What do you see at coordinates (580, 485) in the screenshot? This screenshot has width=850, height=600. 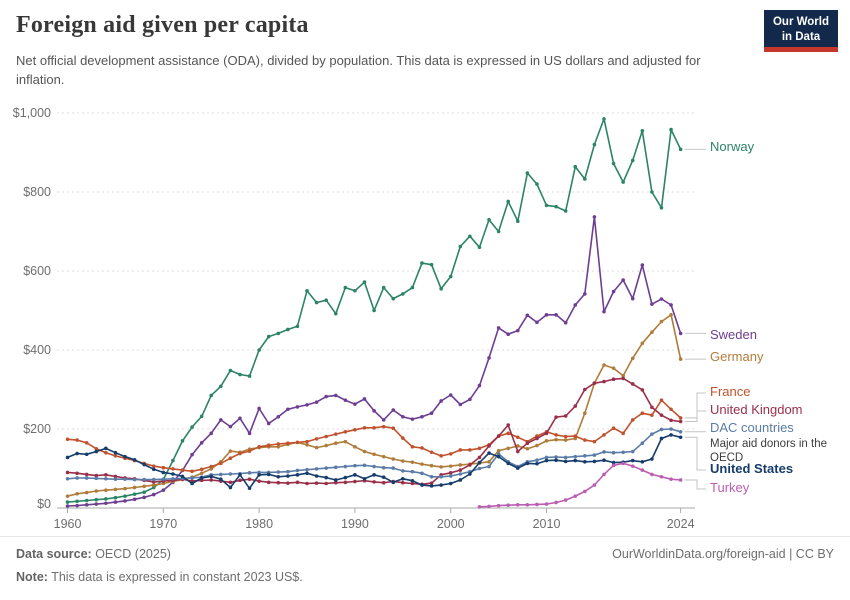 I see `series-line-turkey` at bounding box center [580, 485].